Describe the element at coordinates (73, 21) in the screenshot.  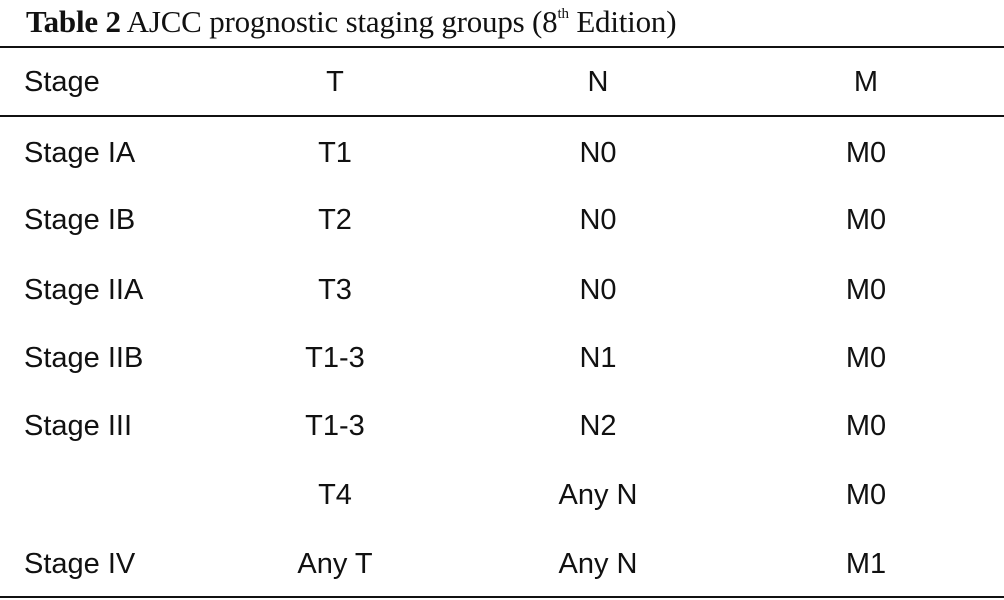
I see `table-label: Table 2` at that location.